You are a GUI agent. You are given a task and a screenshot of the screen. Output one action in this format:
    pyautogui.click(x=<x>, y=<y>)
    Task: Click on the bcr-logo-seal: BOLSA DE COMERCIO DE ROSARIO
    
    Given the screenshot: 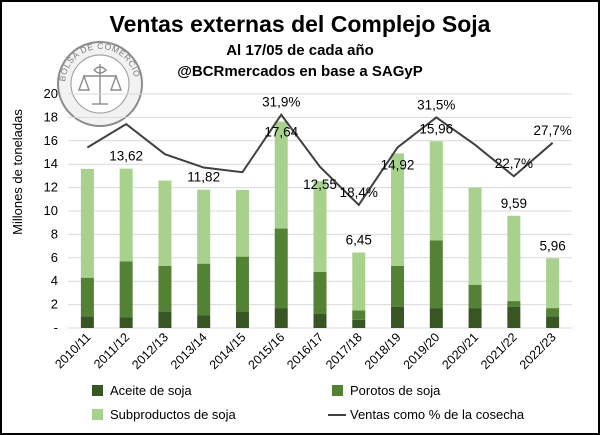 What is the action you would take?
    pyautogui.click(x=100, y=84)
    